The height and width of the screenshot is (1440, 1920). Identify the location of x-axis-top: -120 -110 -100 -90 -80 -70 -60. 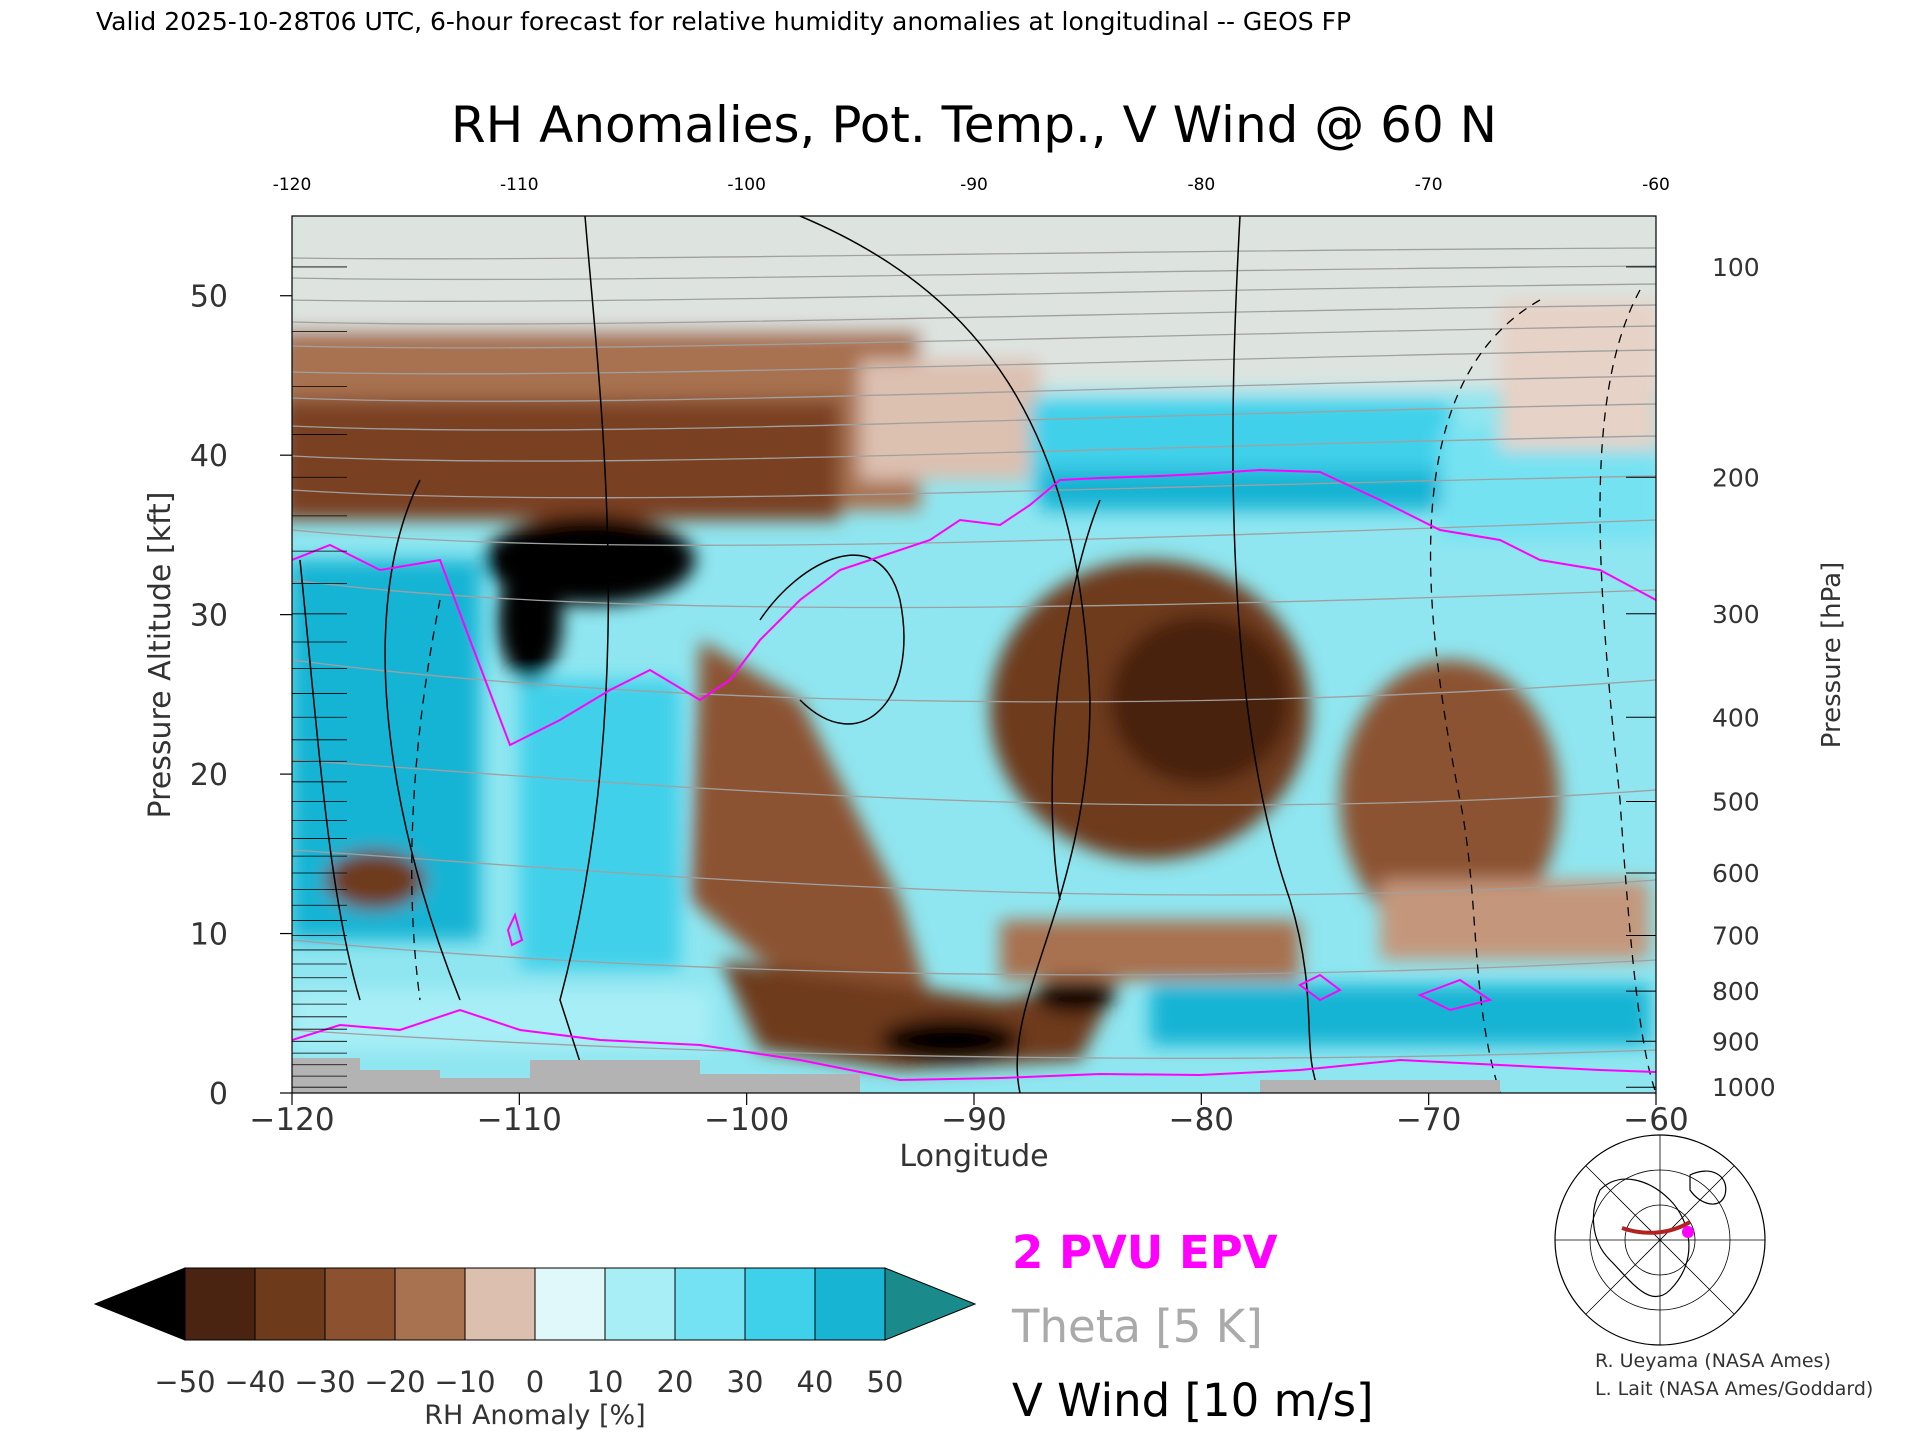
(971, 185).